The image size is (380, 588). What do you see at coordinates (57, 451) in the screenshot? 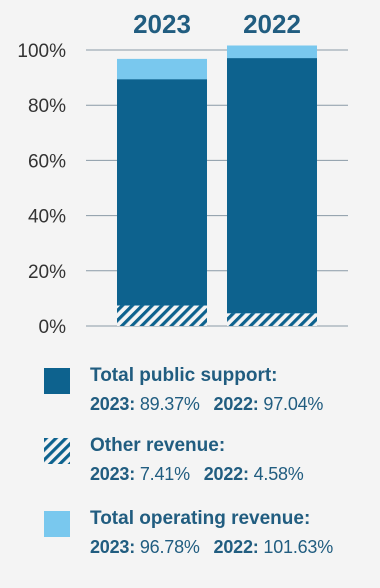
I see `hatched-square-icon` at bounding box center [57, 451].